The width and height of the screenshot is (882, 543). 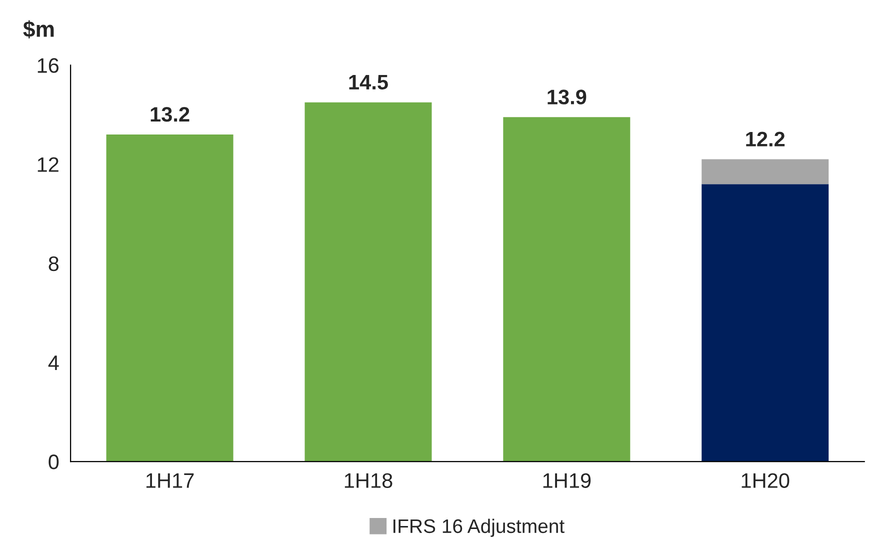 What do you see at coordinates (53, 363) in the screenshot?
I see `y-tick-label: 4` at bounding box center [53, 363].